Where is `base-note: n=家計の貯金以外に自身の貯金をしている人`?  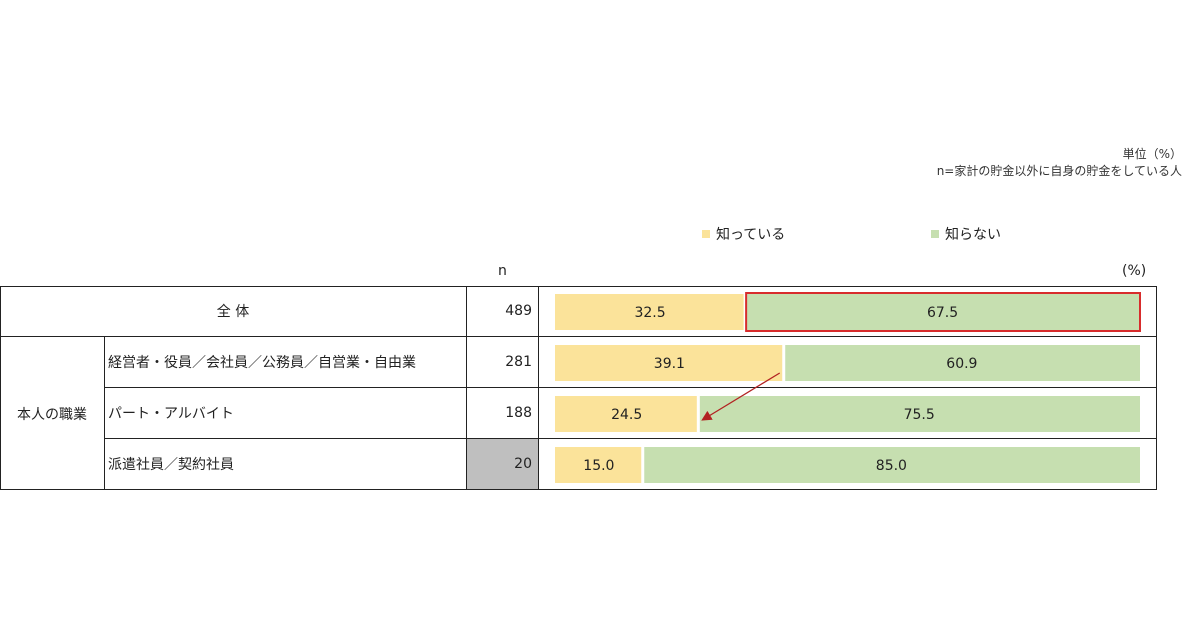
base-note: n=家計の貯金以外に自身の貯金をしている人 is located at coordinates (1059, 171).